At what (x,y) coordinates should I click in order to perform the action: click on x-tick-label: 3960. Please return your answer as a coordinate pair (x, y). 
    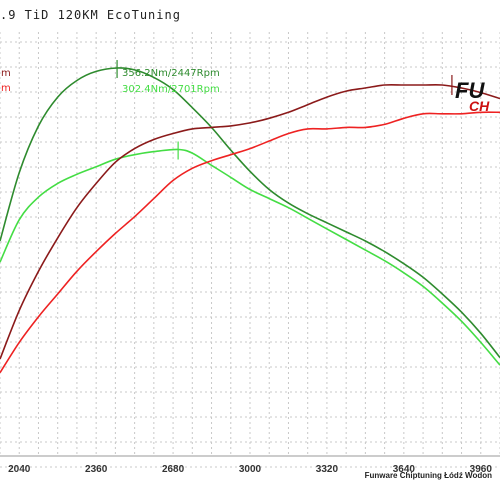
    Looking at the image, I should click on (481, 469).